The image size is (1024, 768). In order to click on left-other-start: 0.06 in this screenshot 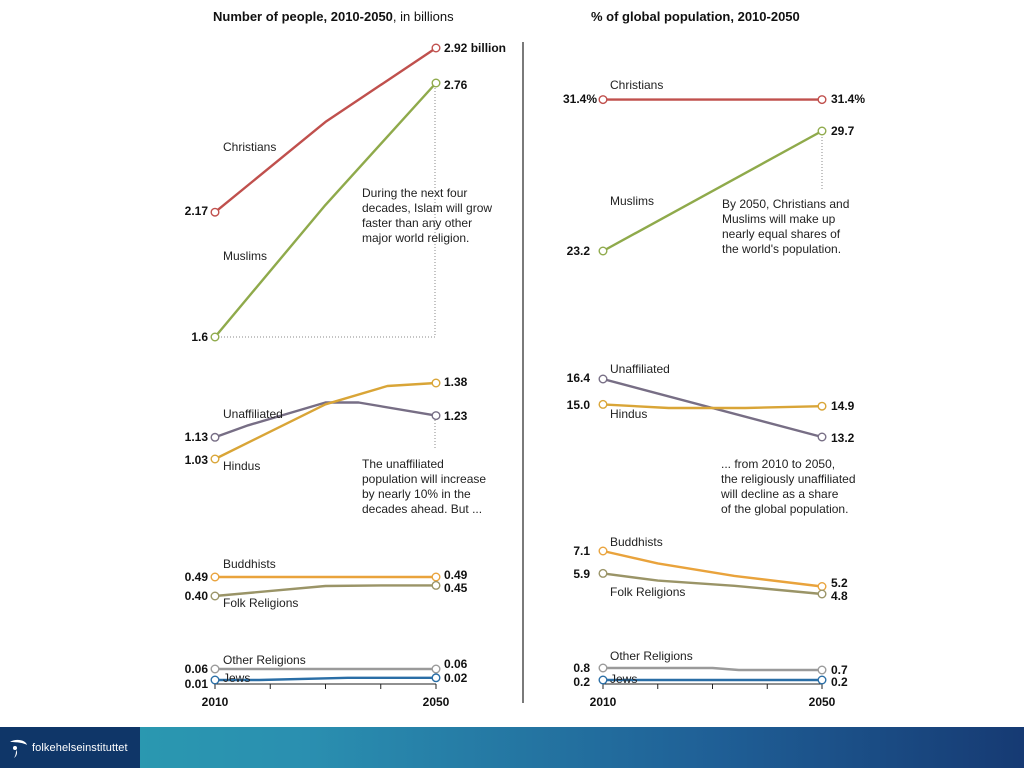, I will do `click(197, 669)`.